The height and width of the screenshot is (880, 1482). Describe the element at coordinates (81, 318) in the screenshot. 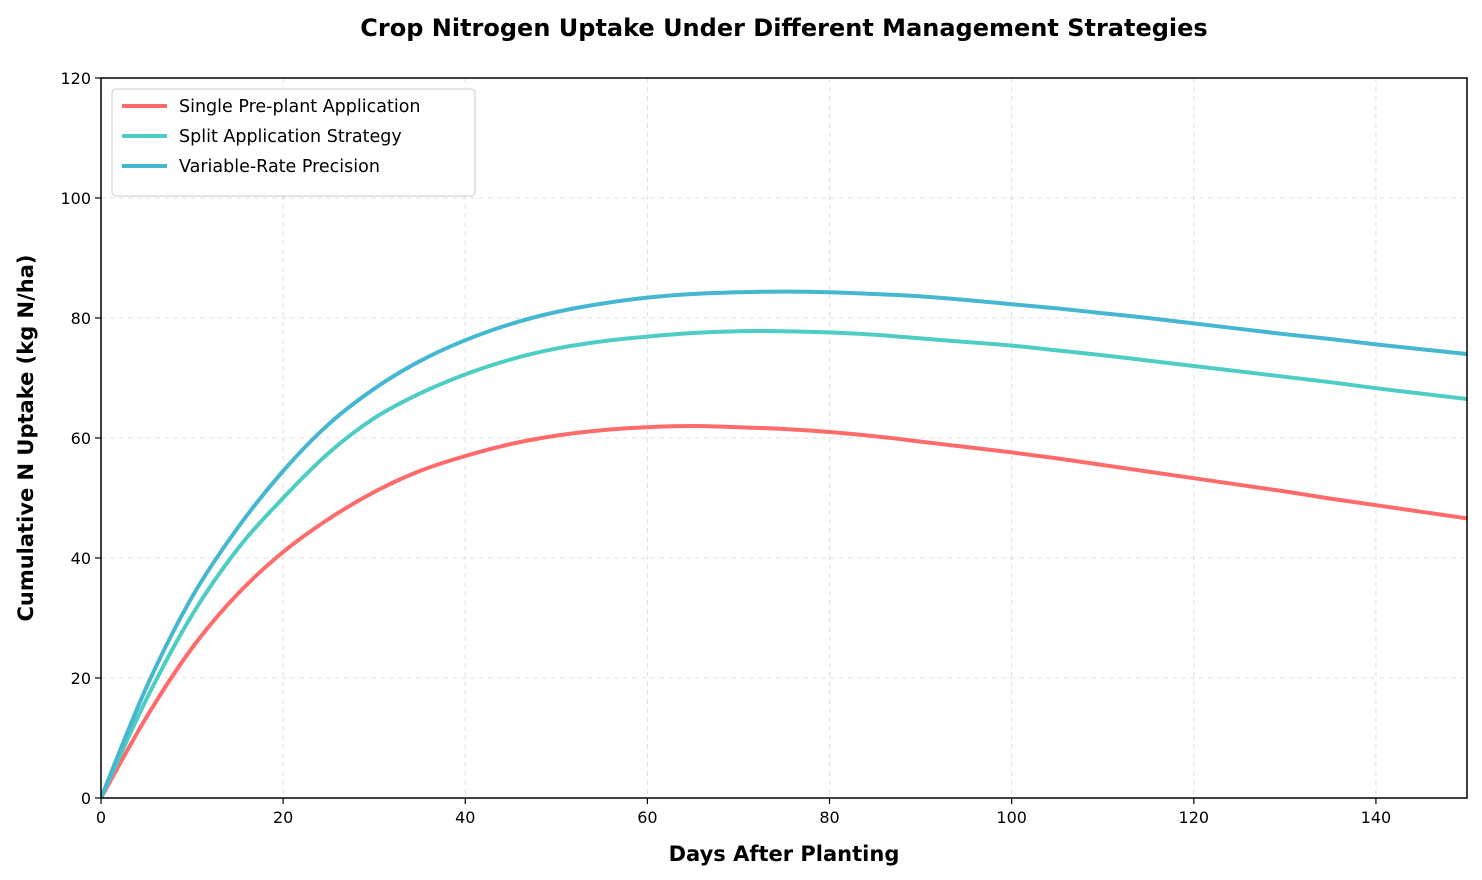

I see `y-tick-label: 80` at that location.